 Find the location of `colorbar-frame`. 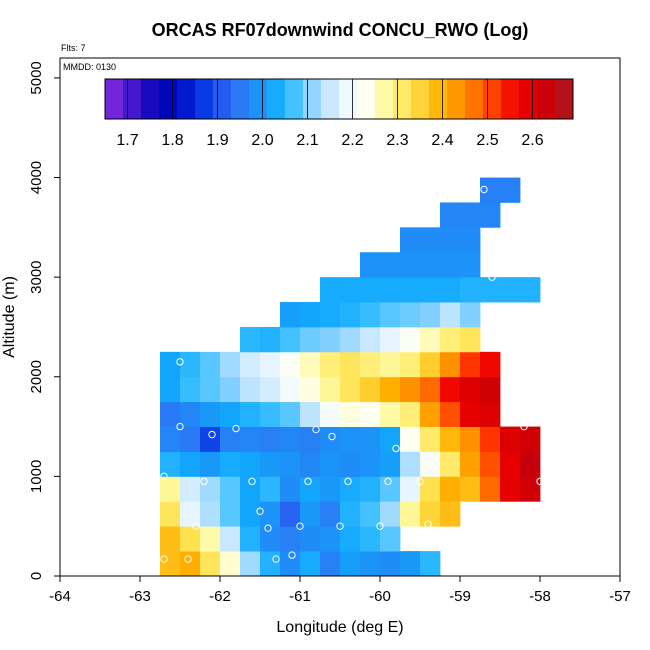

colorbar-frame is located at coordinates (339, 99).